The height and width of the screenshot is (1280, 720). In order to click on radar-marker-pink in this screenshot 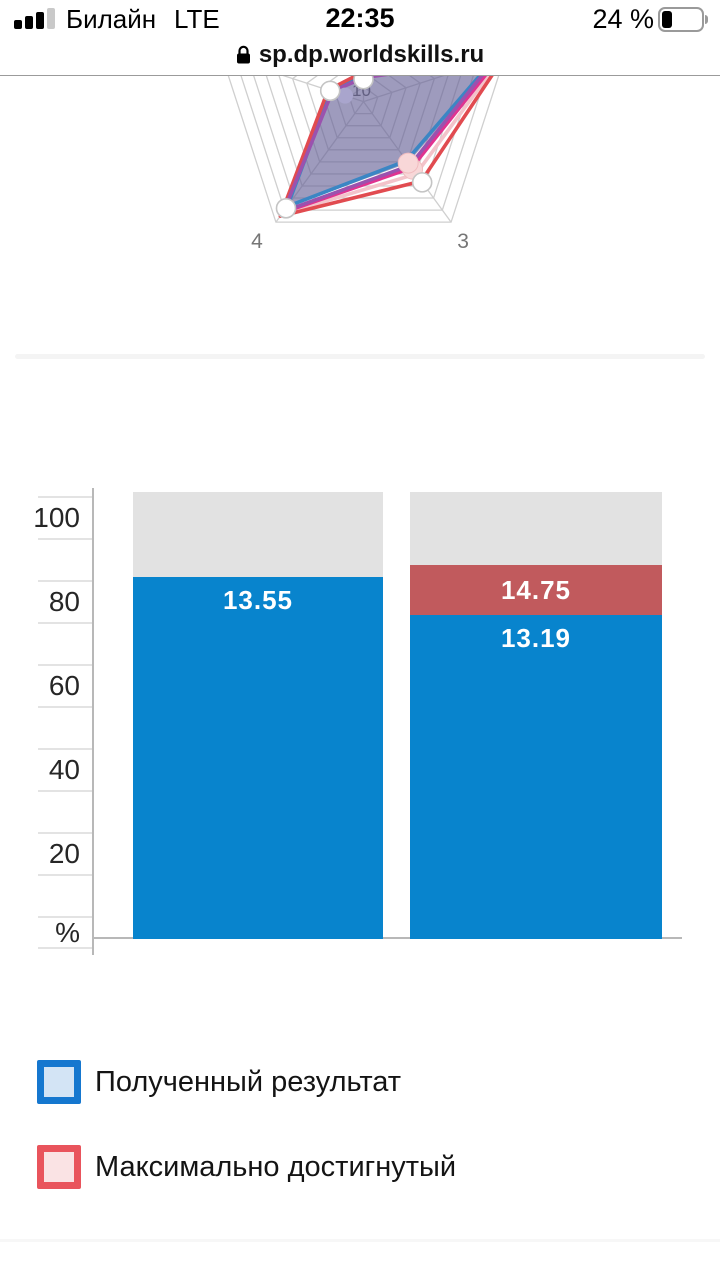, I will do `click(408, 163)`.